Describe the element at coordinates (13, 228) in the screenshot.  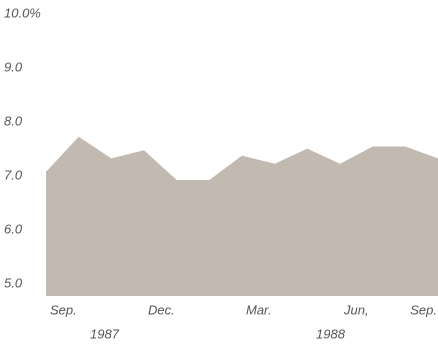
I see `y-tick-label: 6.0` at that location.